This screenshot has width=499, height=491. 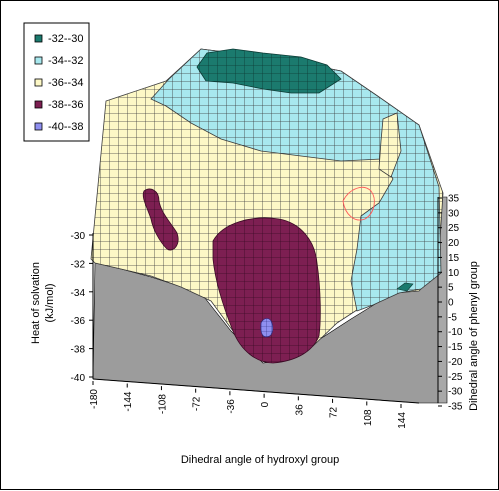 What do you see at coordinates (299, 410) in the screenshot?
I see `x-tick-label: 36` at bounding box center [299, 410].